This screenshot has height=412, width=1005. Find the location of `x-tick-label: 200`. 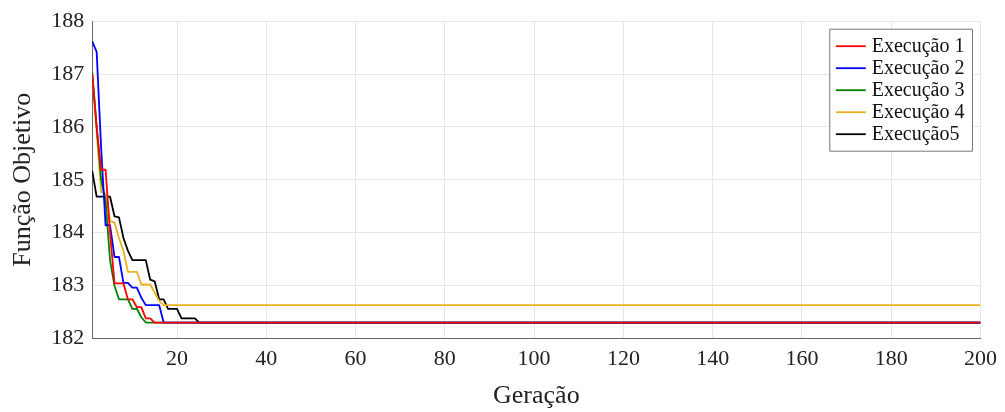

x-tick-label: 200 is located at coordinates (980, 358).